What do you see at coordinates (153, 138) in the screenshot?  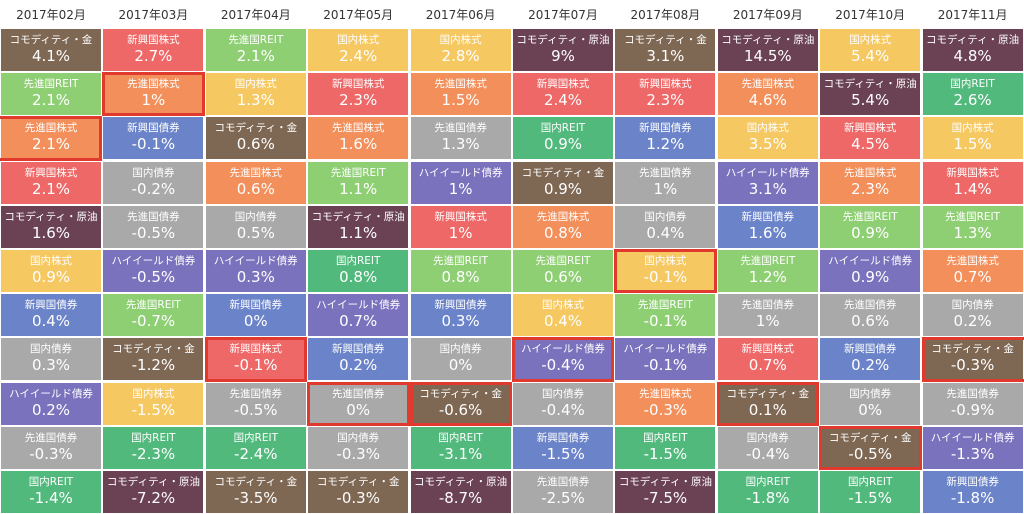 I see `ranking-cell: 新興国債券 -0.1%` at bounding box center [153, 138].